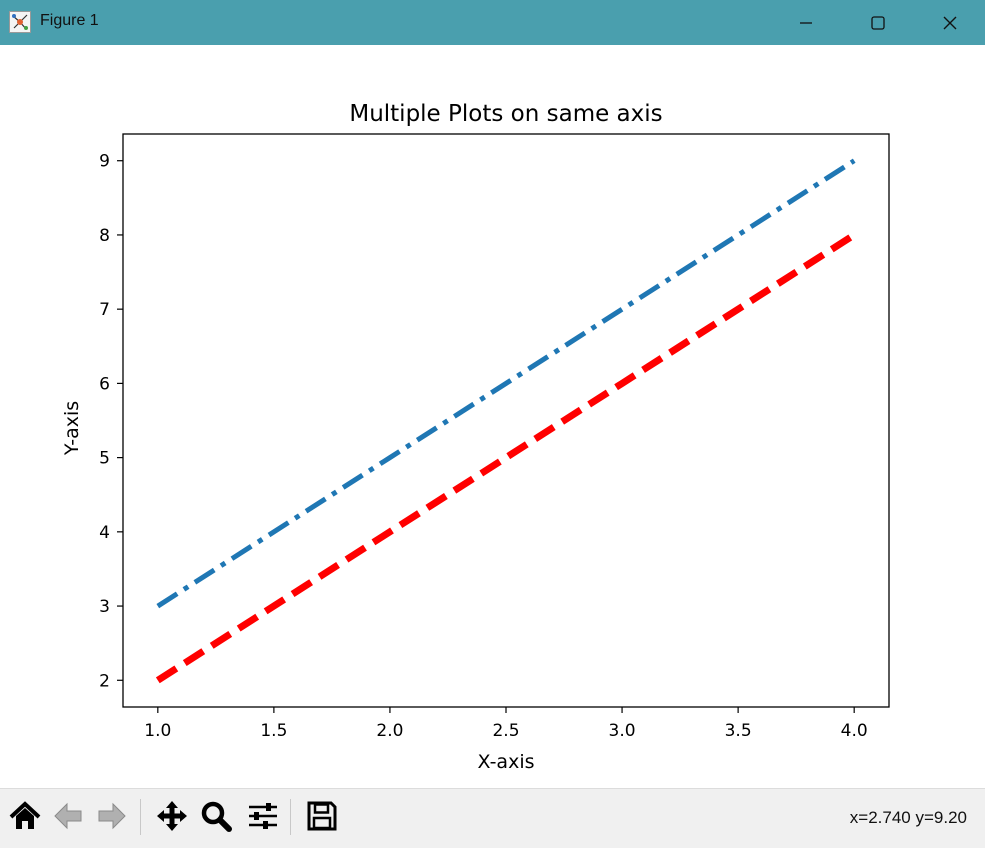 The height and width of the screenshot is (848, 985). What do you see at coordinates (854, 731) in the screenshot?
I see `x-tick-label: 4.0` at bounding box center [854, 731].